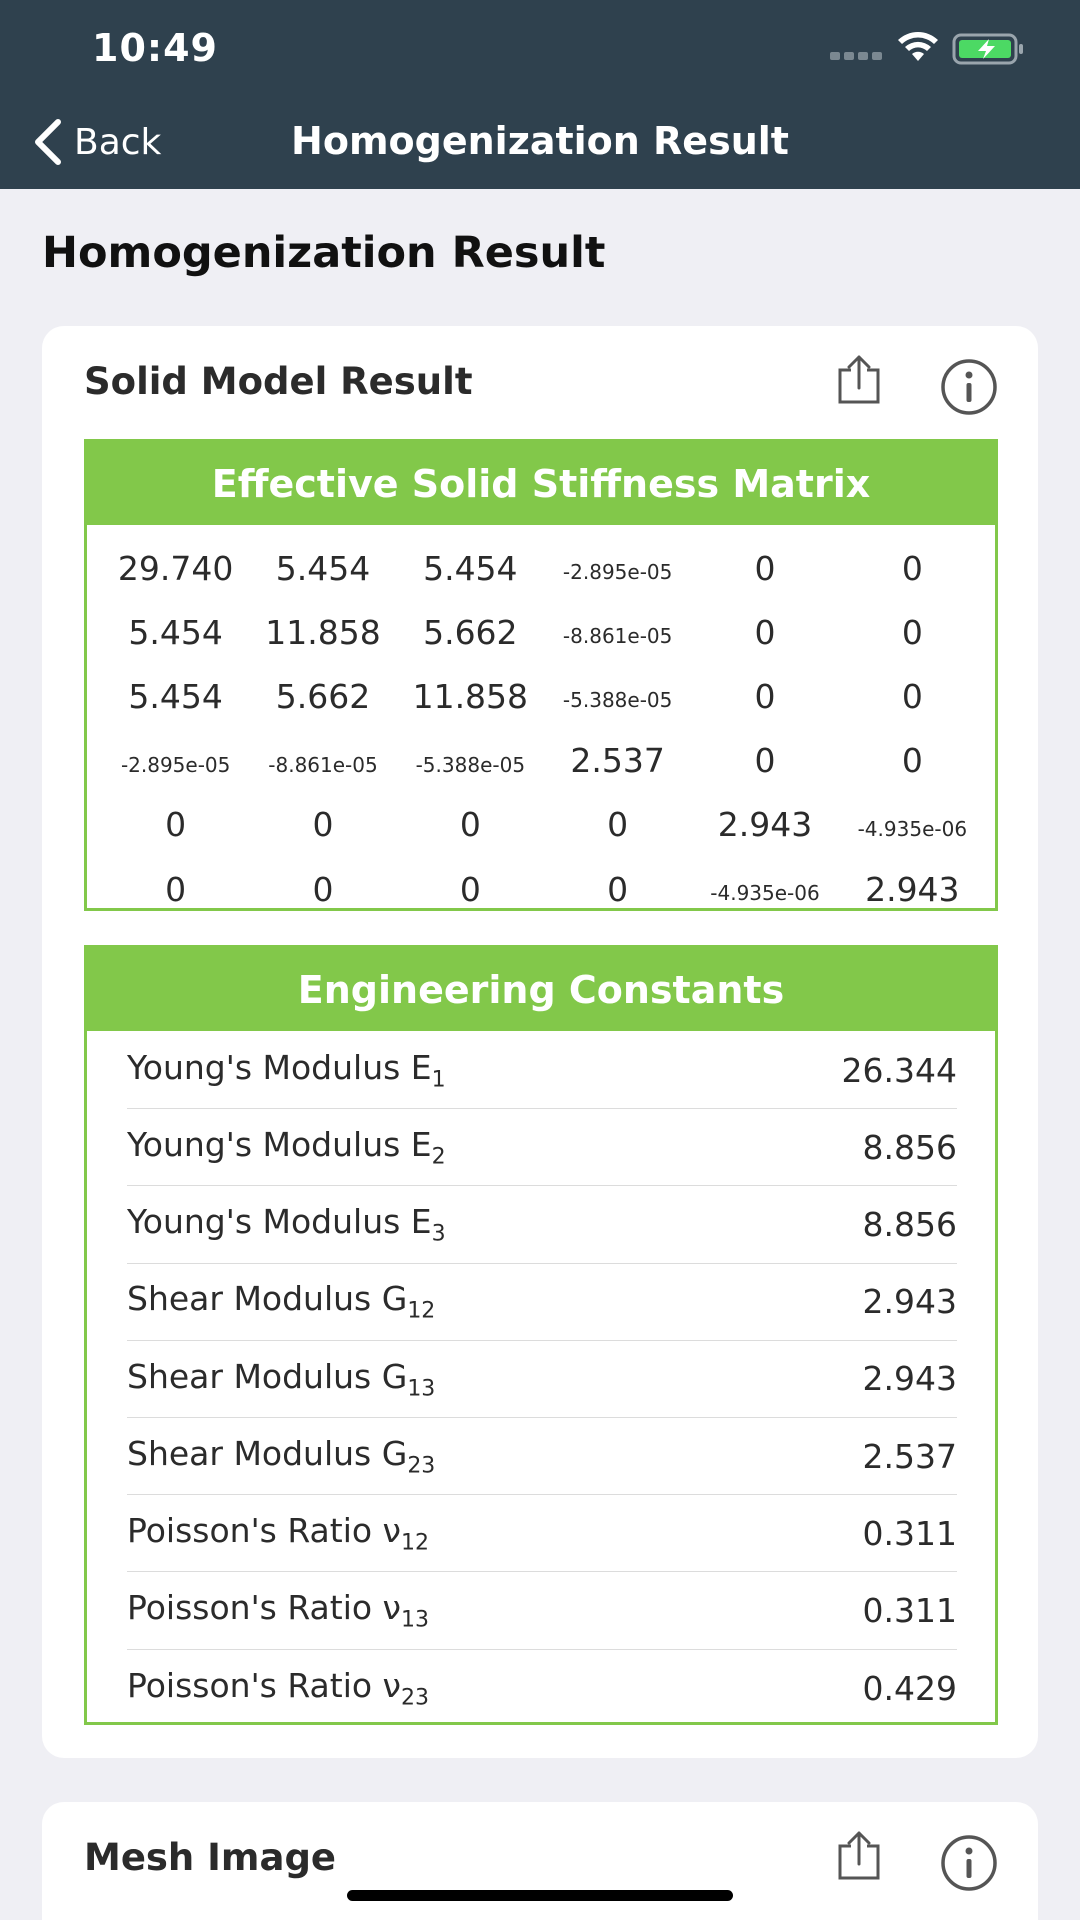  What do you see at coordinates (856, 56) in the screenshot?
I see `signal-icon` at bounding box center [856, 56].